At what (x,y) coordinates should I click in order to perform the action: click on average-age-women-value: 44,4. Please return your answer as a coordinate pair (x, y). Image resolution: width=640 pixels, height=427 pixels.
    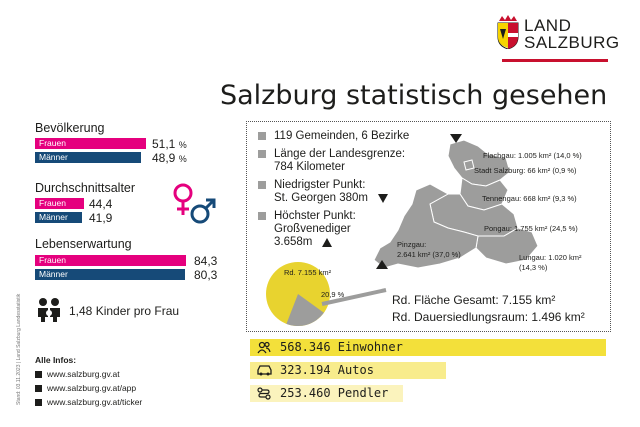
    Looking at the image, I should click on (101, 204).